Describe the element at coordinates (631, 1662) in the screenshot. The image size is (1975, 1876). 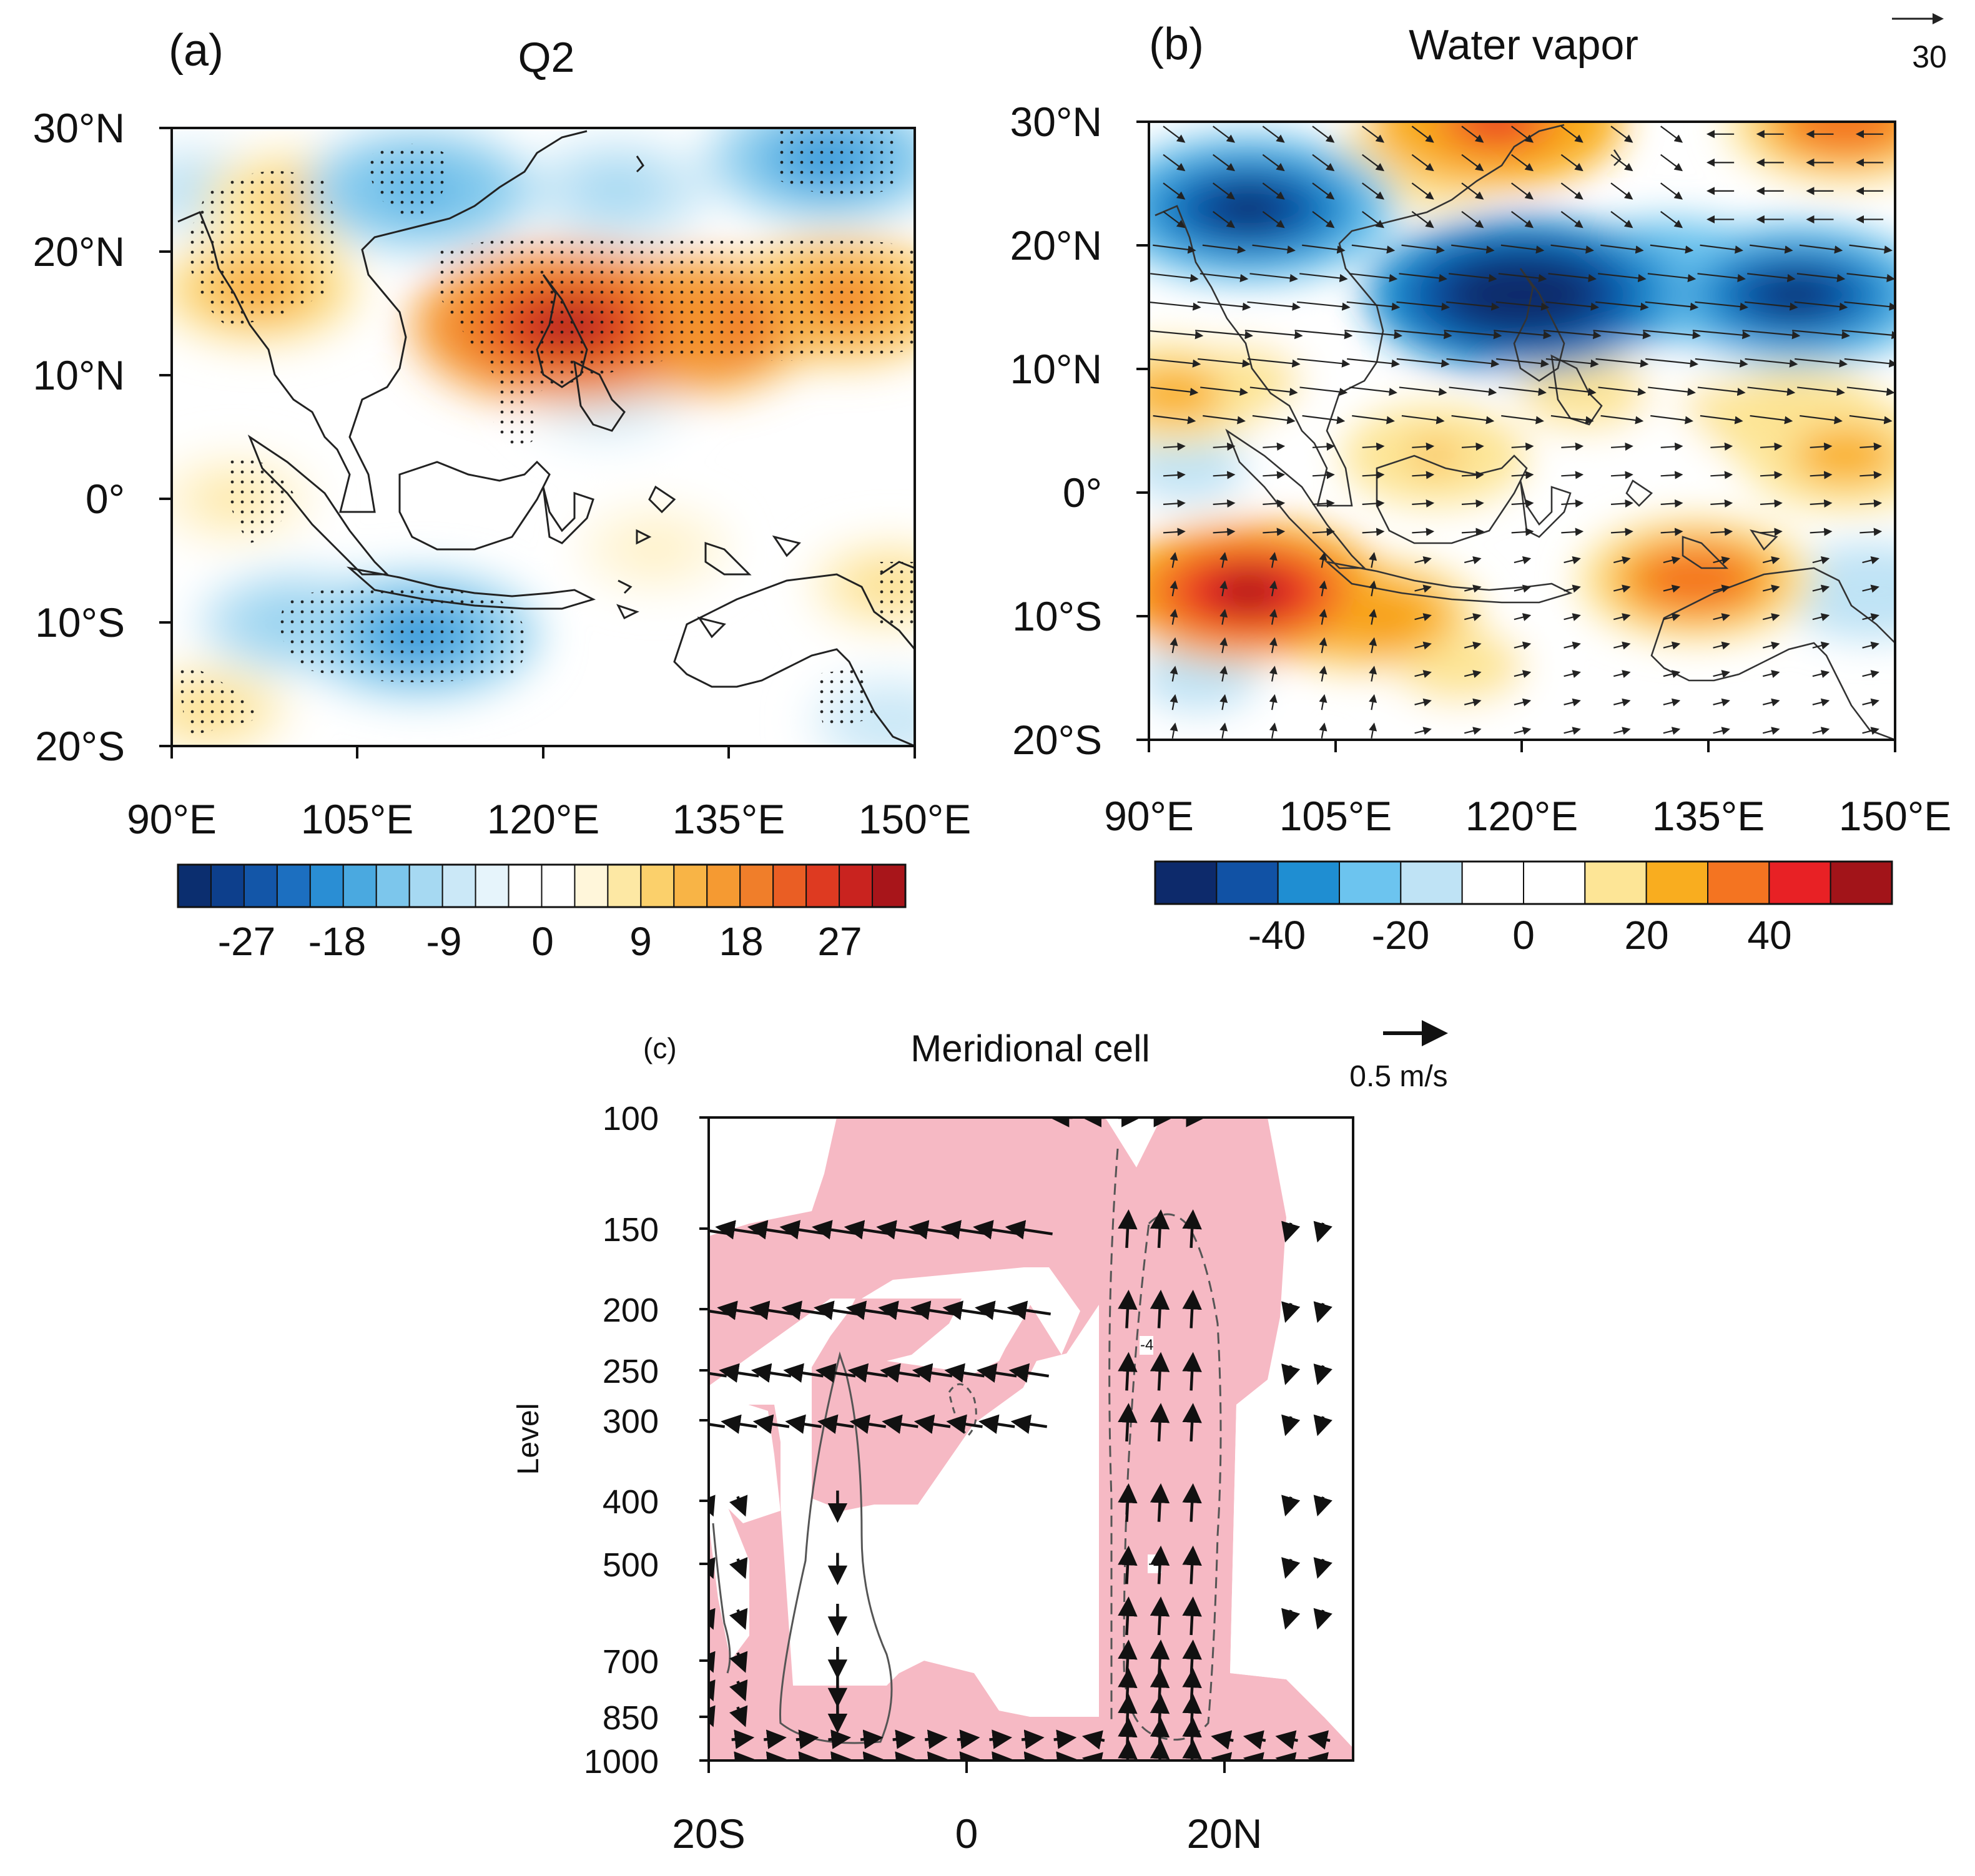
I see `panel-c-ytick: 700` at that location.